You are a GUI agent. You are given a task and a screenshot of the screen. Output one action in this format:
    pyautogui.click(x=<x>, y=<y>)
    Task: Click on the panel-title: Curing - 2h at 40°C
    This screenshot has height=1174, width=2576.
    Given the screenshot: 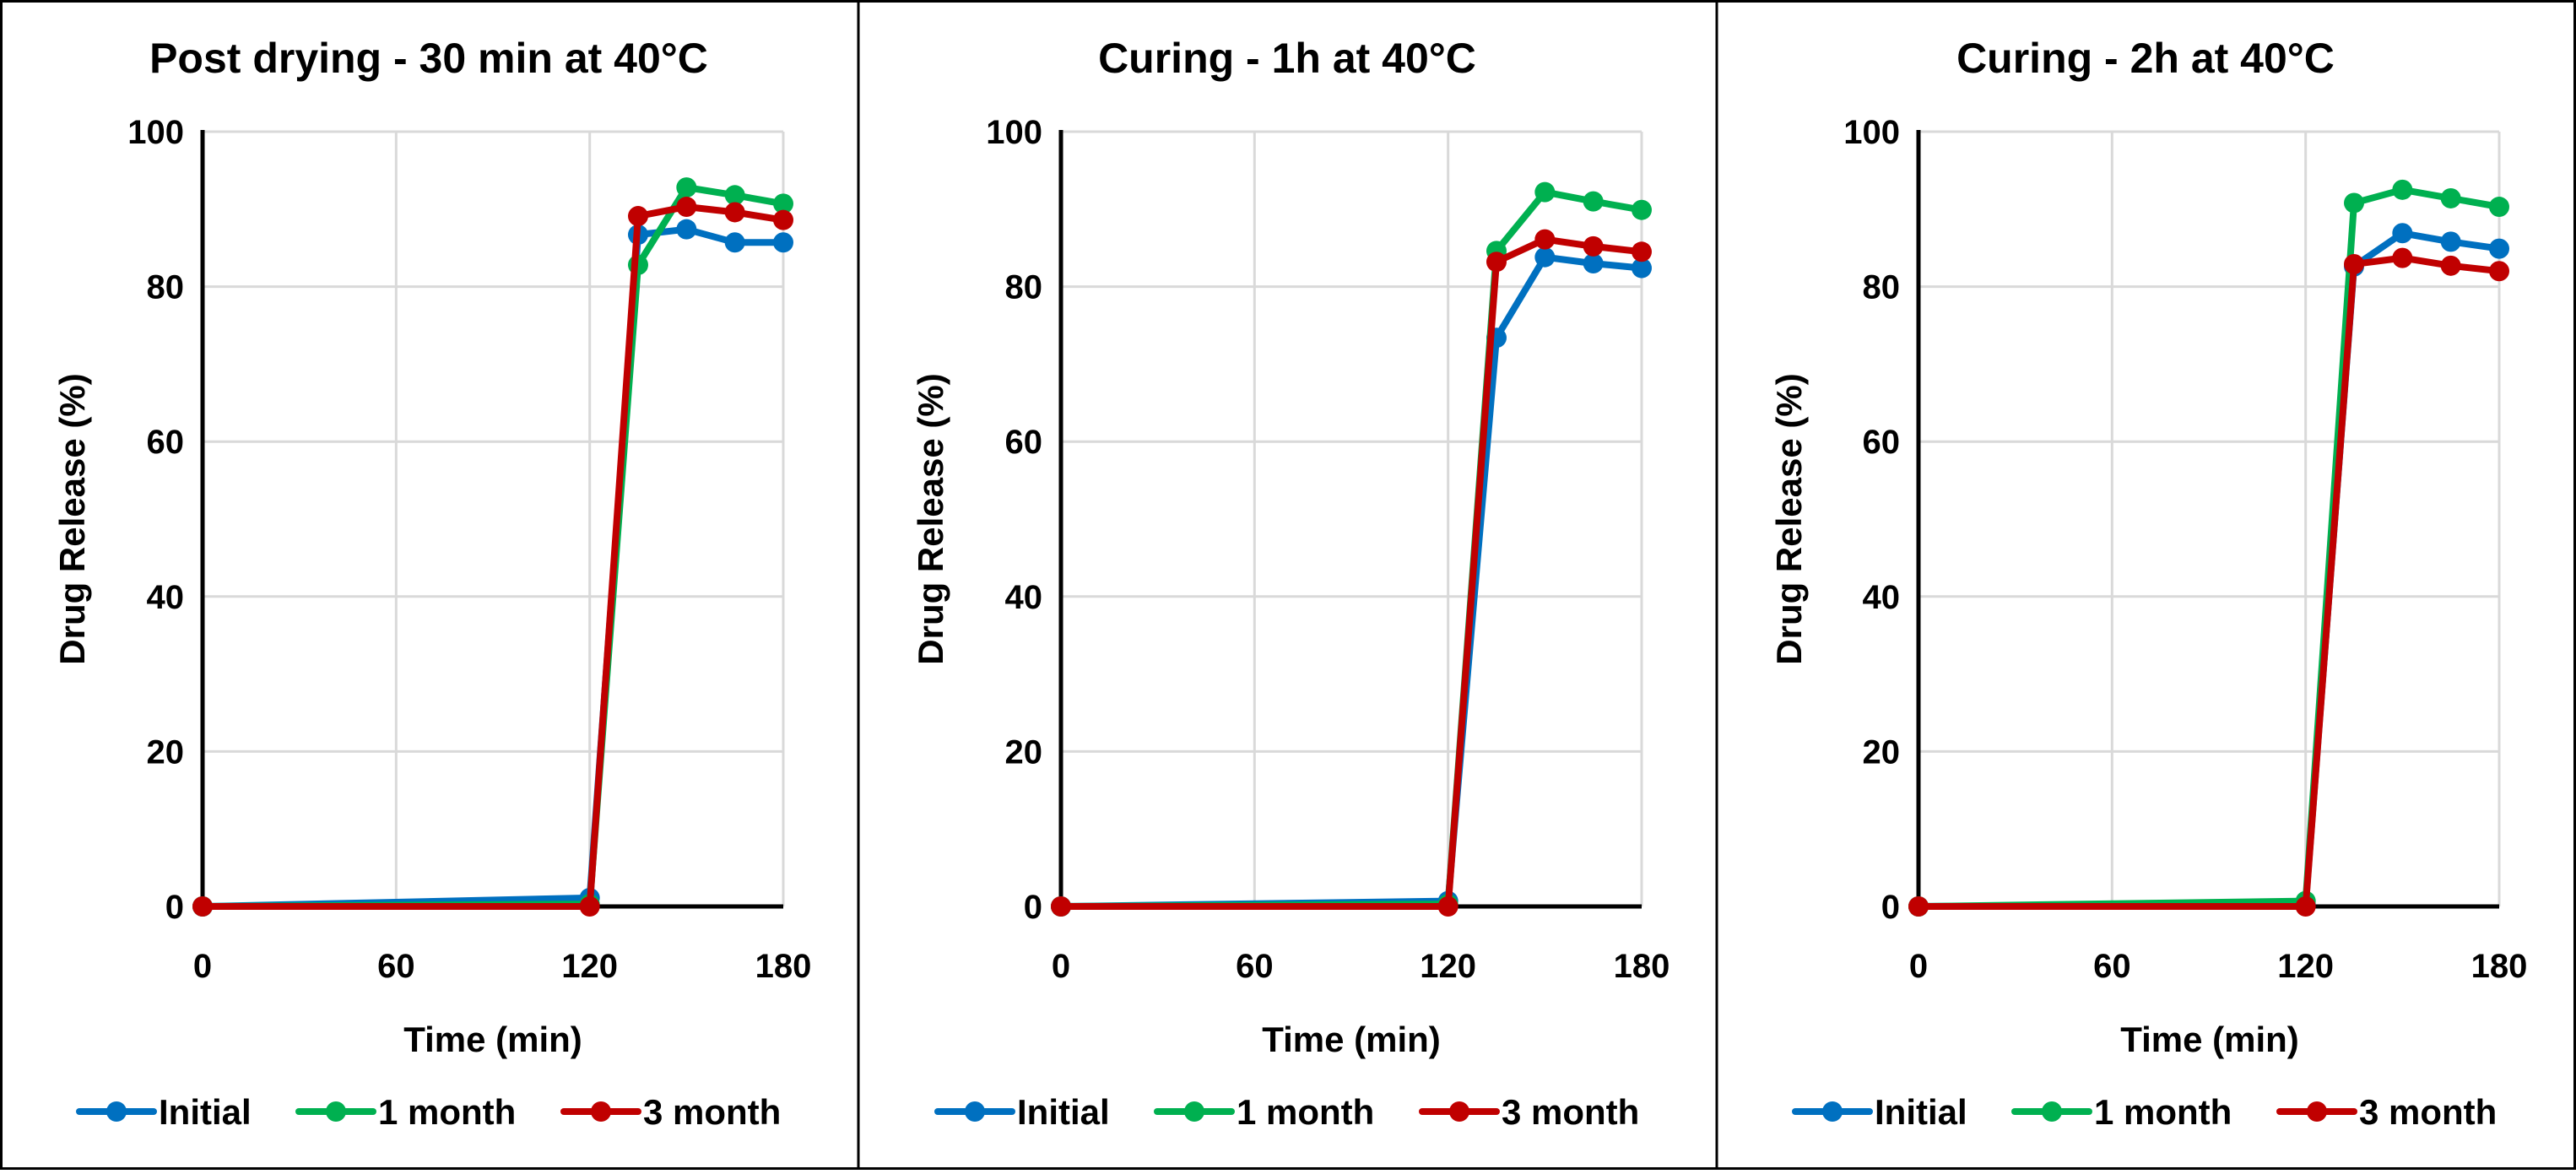 What is the action you would take?
    pyautogui.click(x=2145, y=59)
    